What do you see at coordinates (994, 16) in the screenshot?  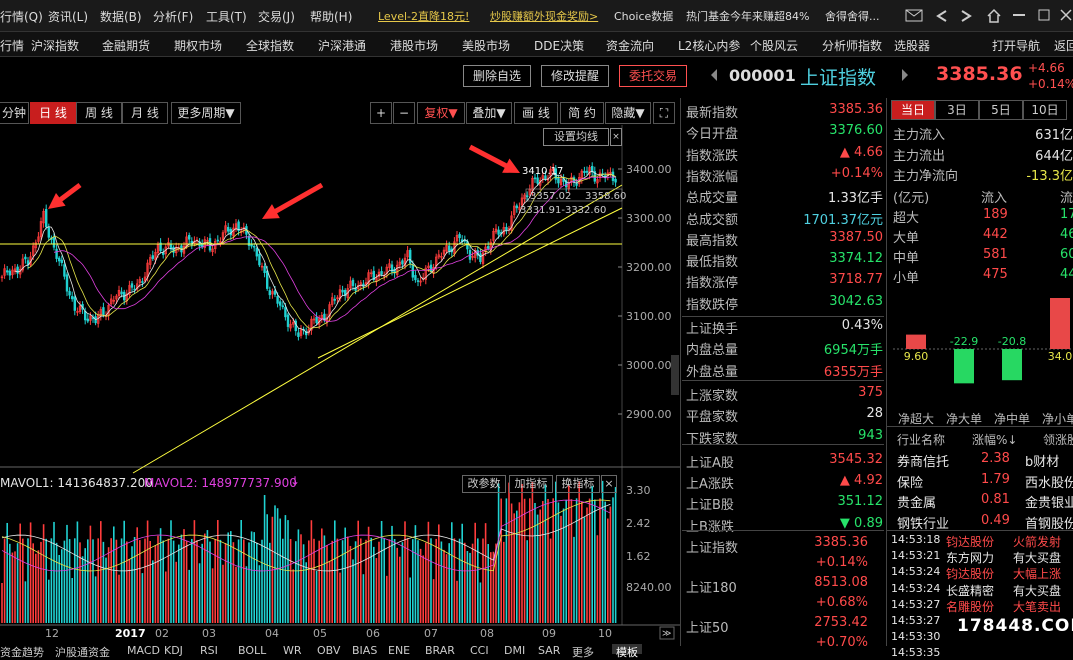 I see `home-icon` at bounding box center [994, 16].